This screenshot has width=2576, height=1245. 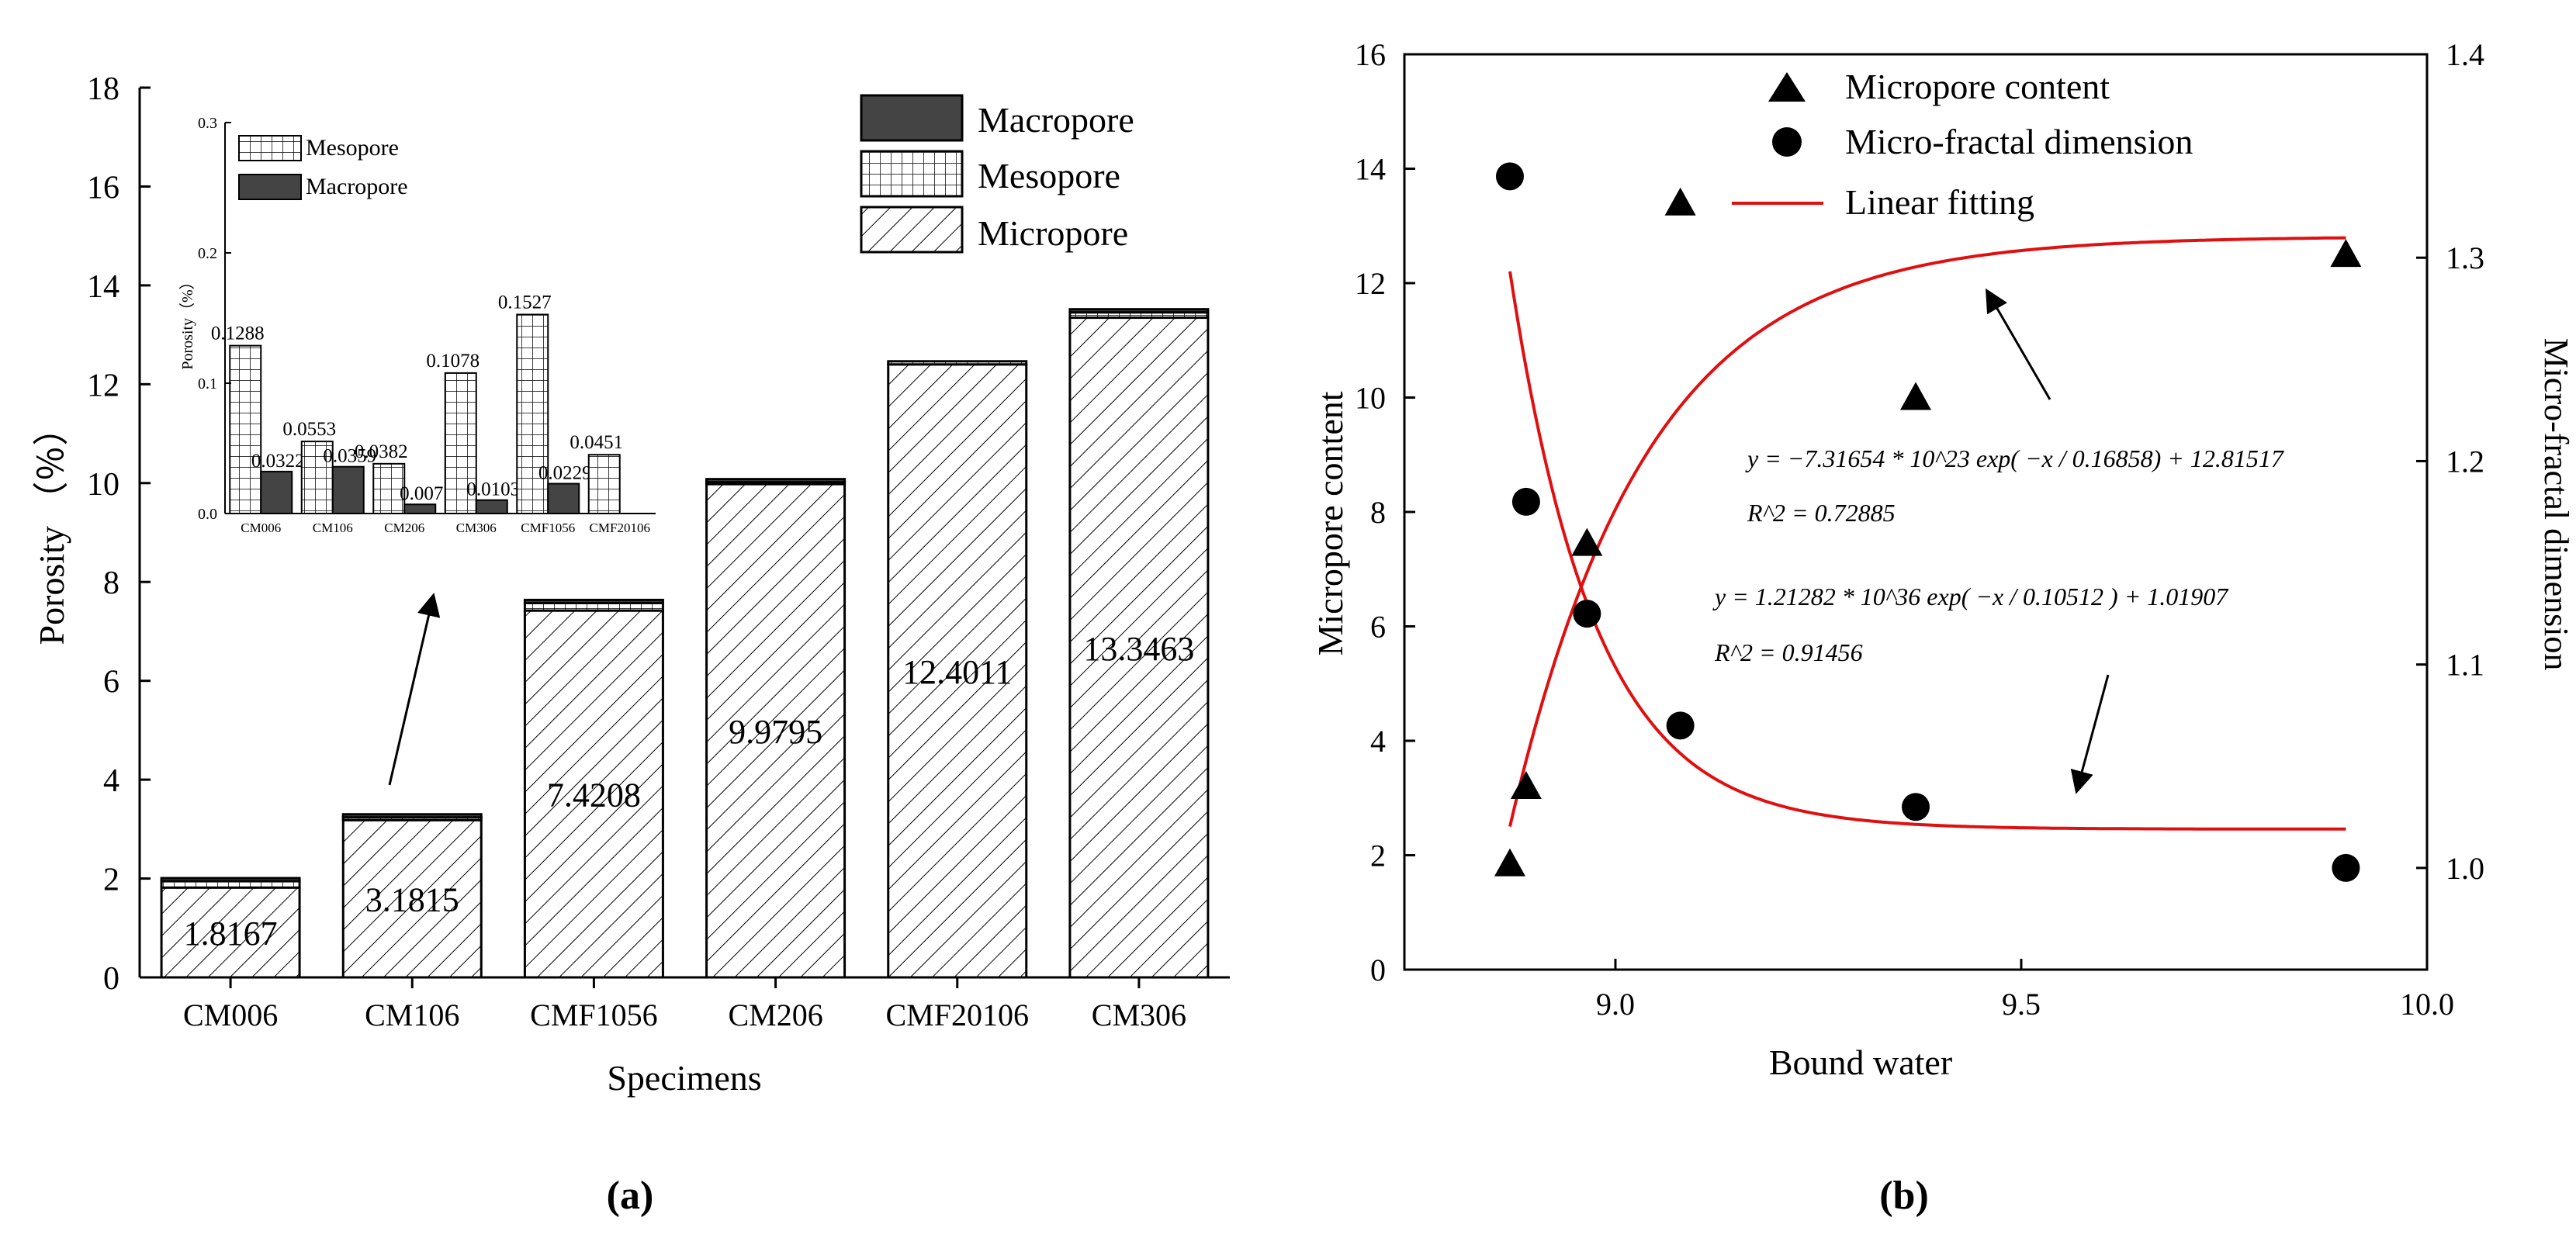 I want to click on x-tick-label: CM006, so click(x=230, y=1015).